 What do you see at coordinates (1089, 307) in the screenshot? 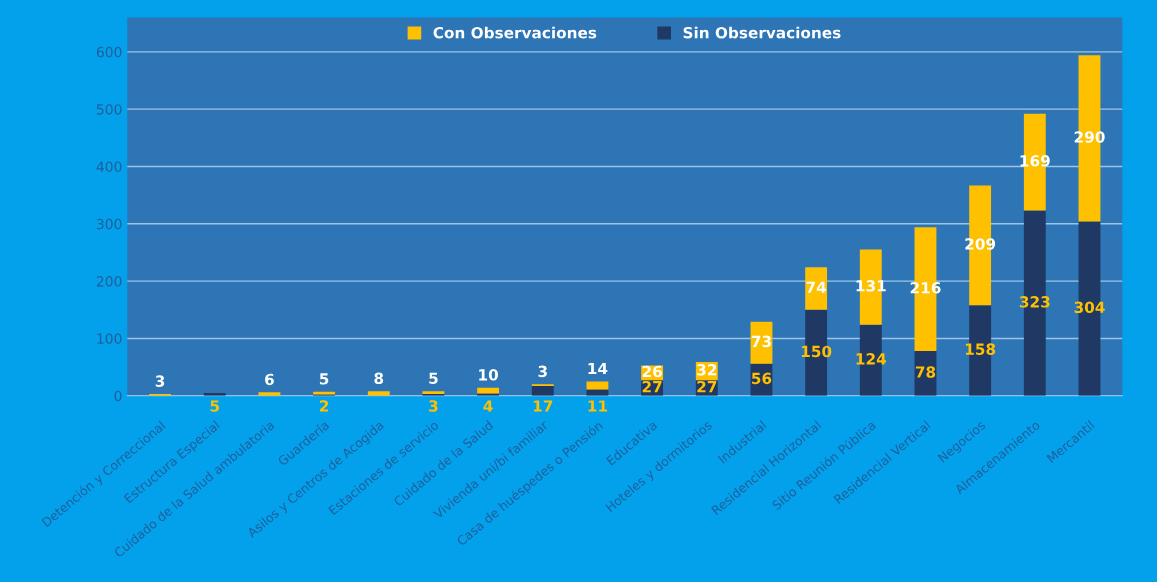
I see `data-label: 304` at bounding box center [1089, 307].